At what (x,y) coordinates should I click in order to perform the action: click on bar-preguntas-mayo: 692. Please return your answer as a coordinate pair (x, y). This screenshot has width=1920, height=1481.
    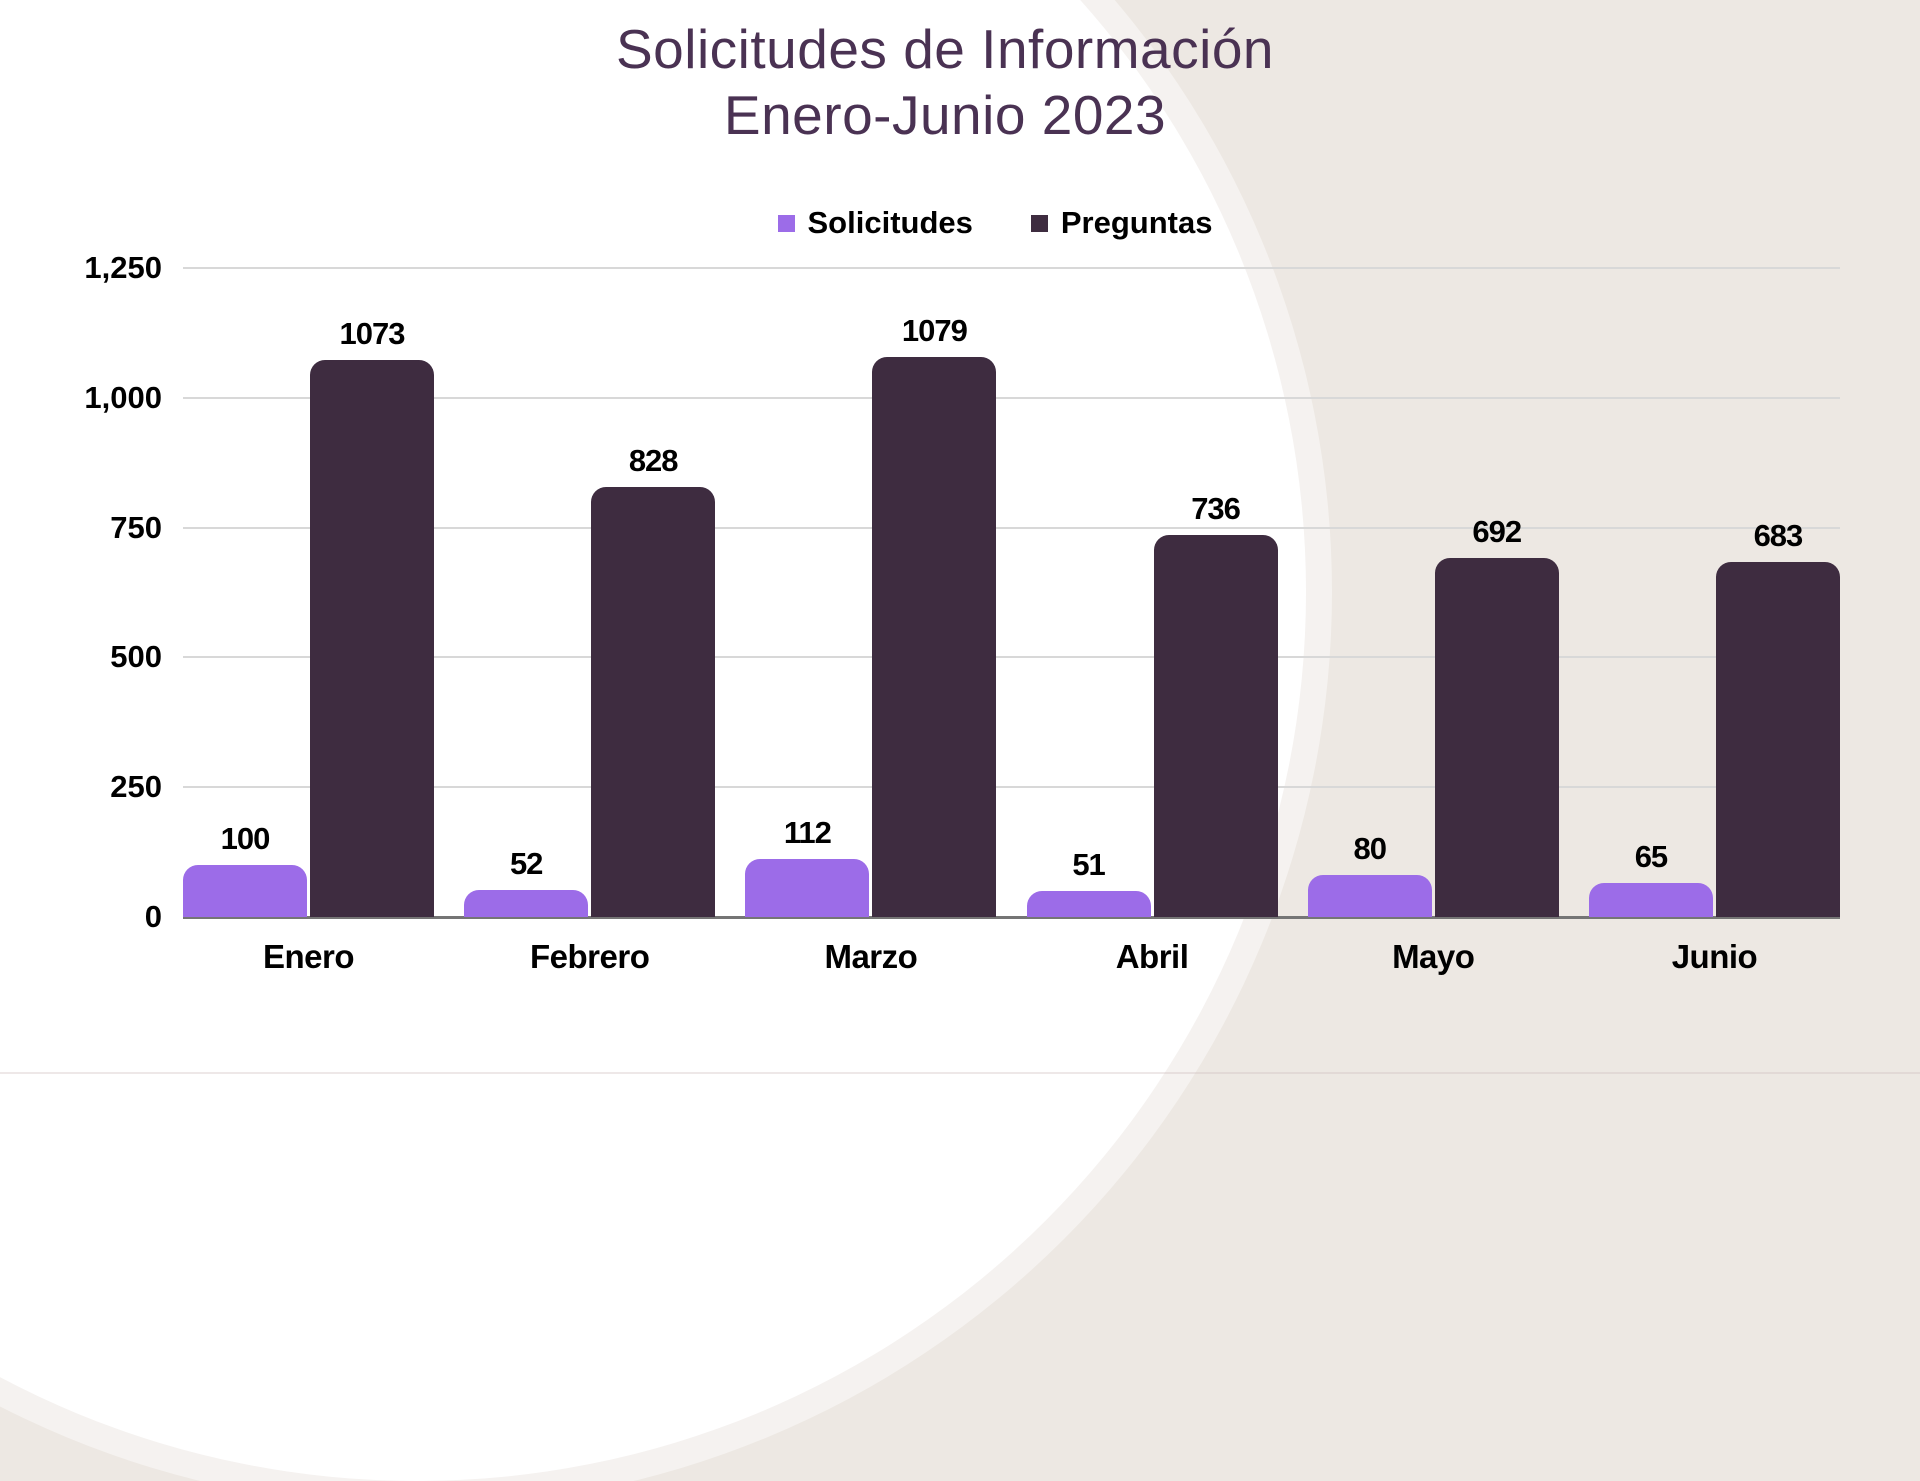
    Looking at the image, I should click on (1496, 715).